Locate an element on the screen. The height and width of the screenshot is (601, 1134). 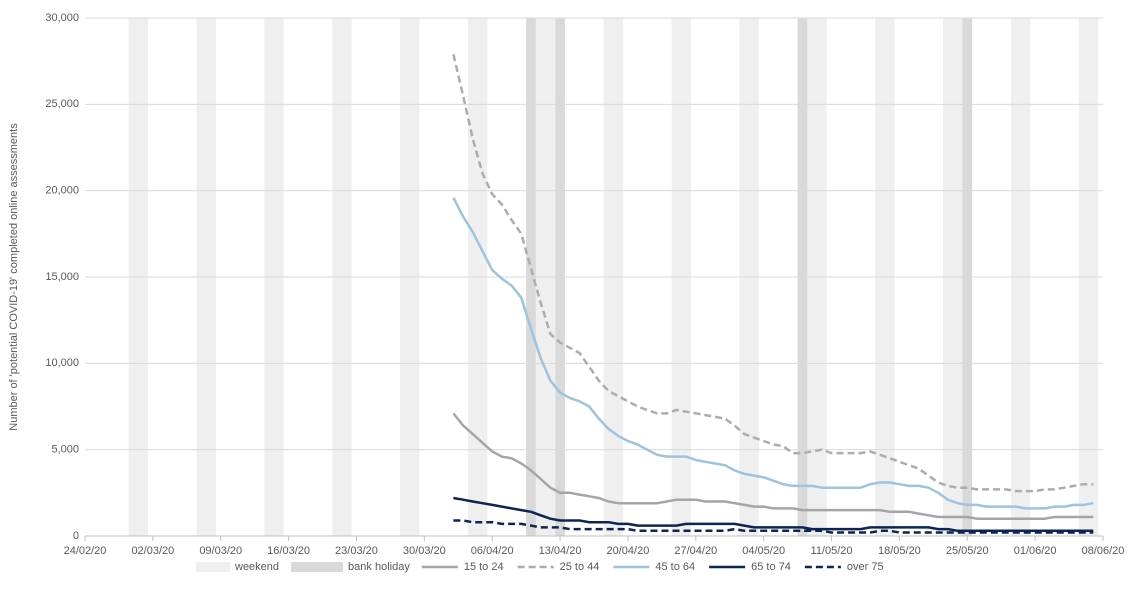
legend-label: 15 to 24 is located at coordinates (484, 567).